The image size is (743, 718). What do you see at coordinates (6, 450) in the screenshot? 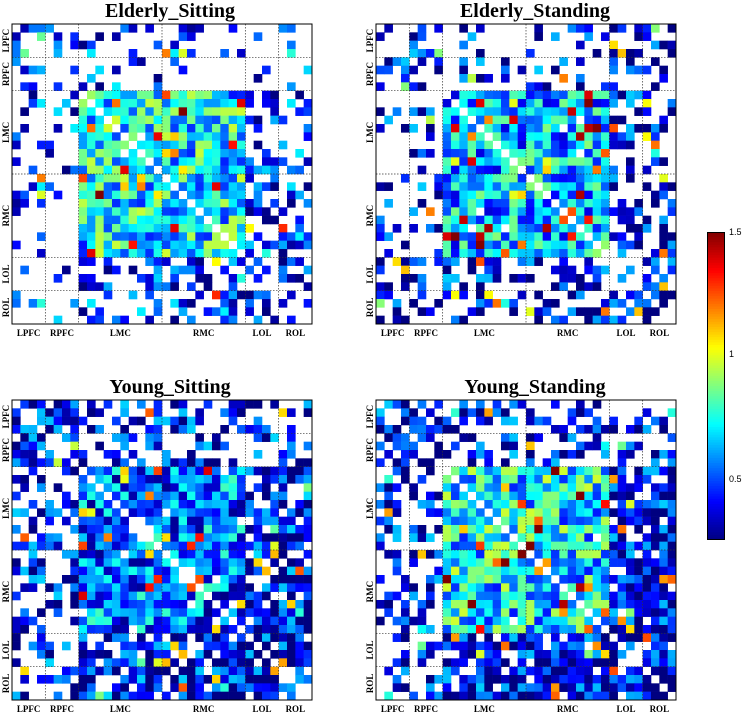
I see `y-tick-label: RPFC` at bounding box center [6, 450].